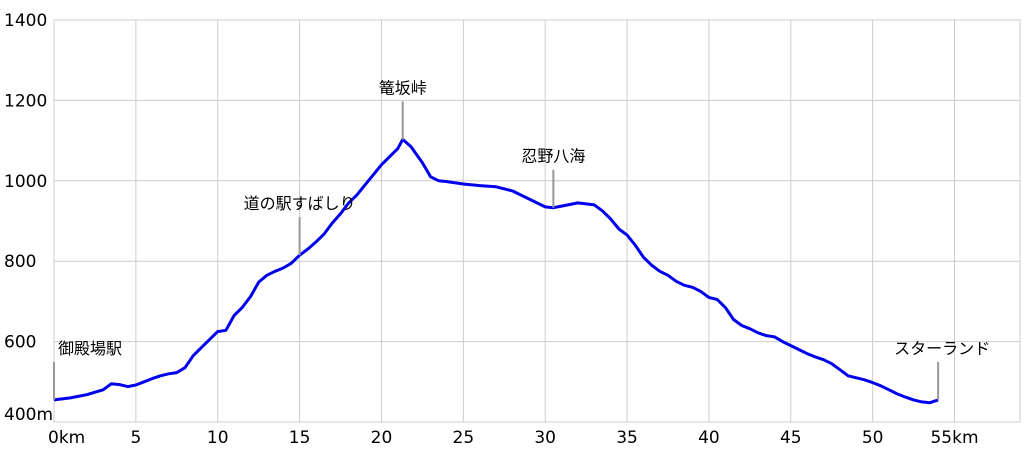 The height and width of the screenshot is (455, 1024). Describe the element at coordinates (942, 348) in the screenshot. I see `annotation-label: スターランド` at that location.